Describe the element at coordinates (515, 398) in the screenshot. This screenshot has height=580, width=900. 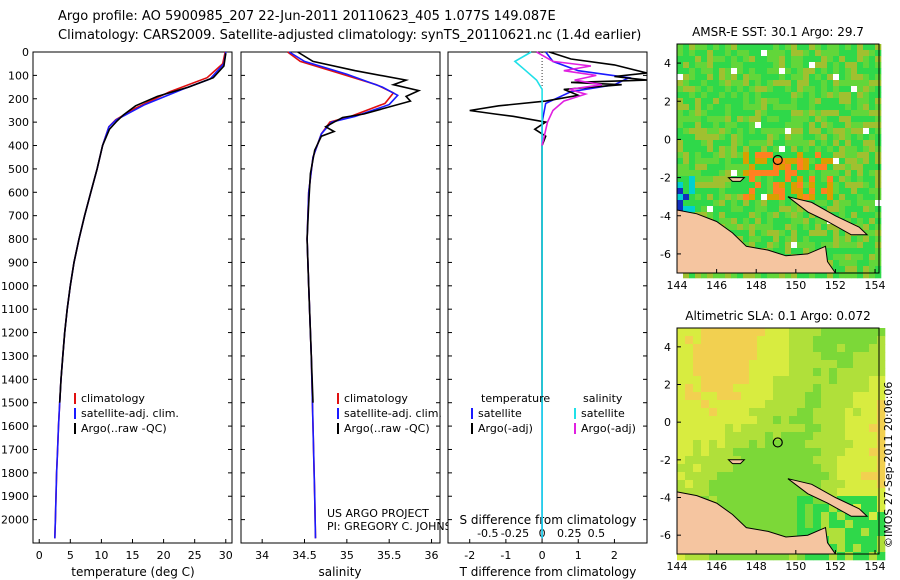
I see `legend-temperature-heading: temperature` at that location.